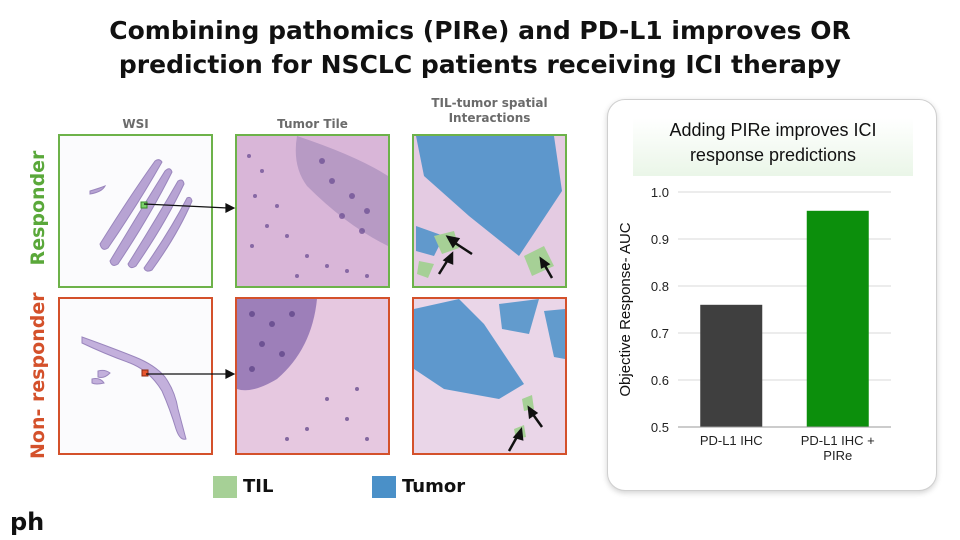  I want to click on spatial-responder-map, so click(489, 207).